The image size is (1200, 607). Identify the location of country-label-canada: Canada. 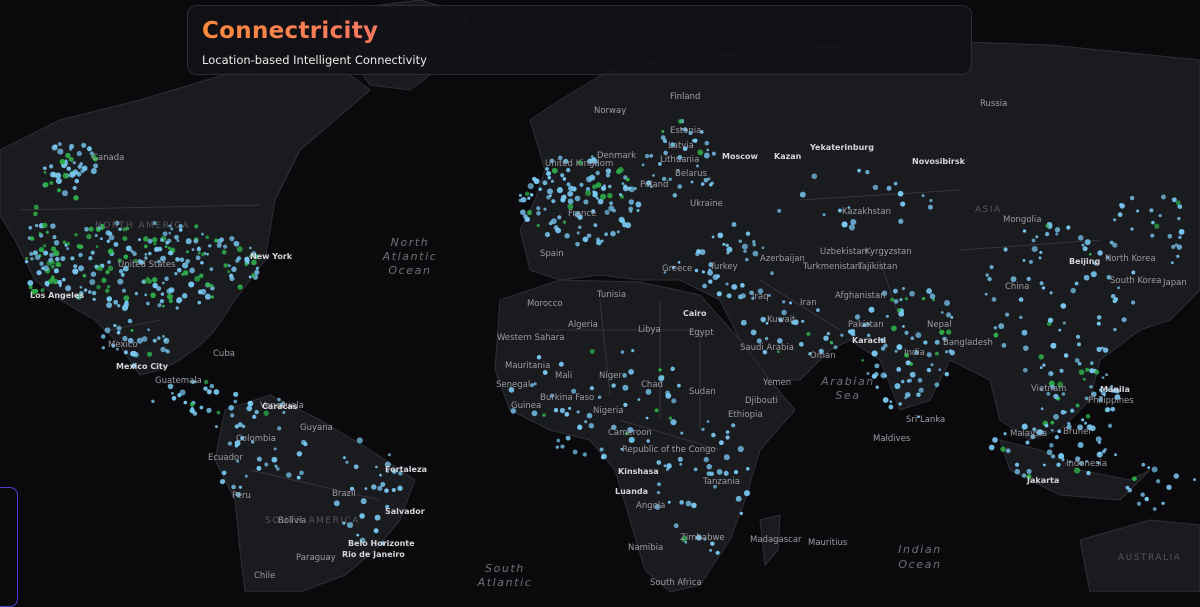
(108, 158).